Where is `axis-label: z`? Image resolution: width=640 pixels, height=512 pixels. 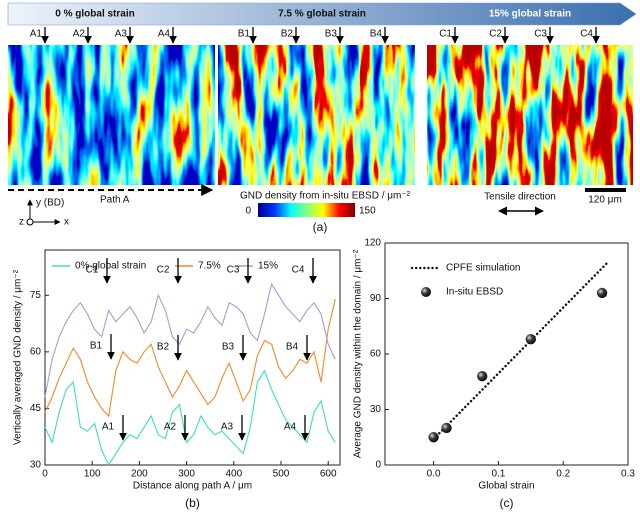
axis-label: z is located at coordinates (21, 222).